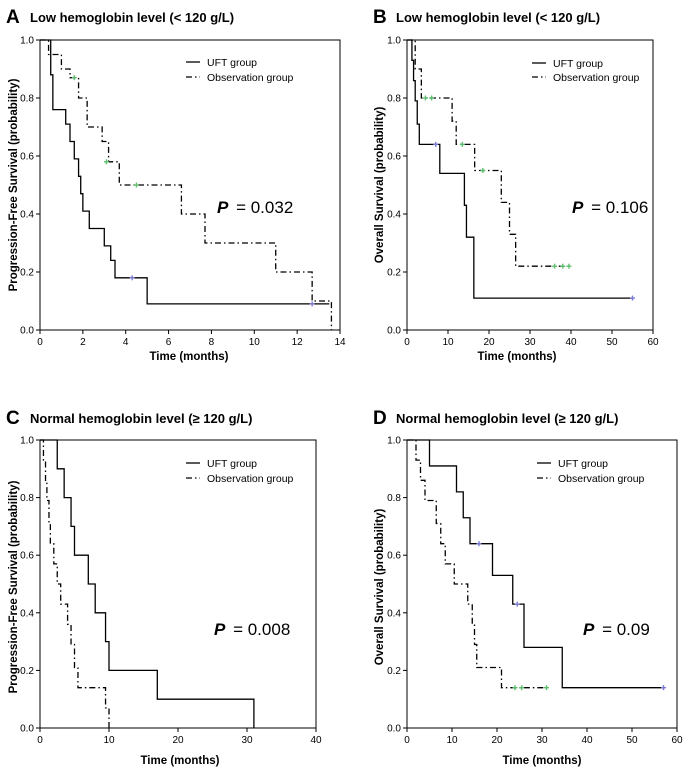 This screenshot has height=772, width=700. Describe the element at coordinates (380, 17) in the screenshot. I see `panel-letter-b: B` at that location.